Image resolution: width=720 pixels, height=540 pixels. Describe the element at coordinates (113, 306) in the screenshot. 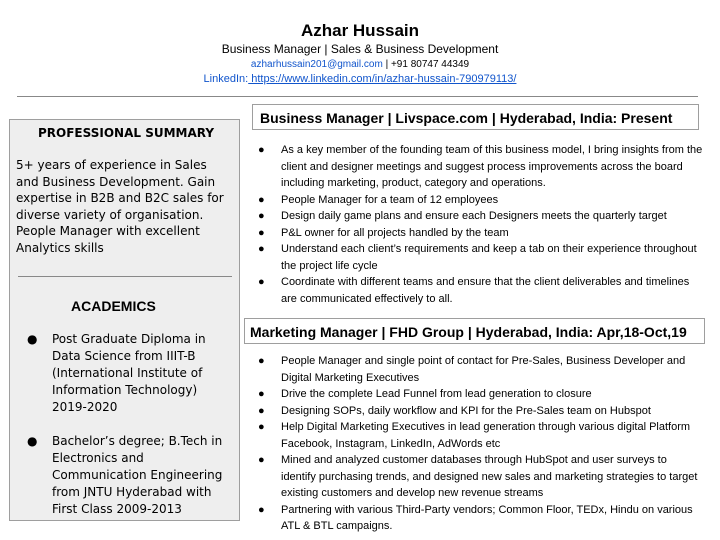

I see `academics-heading: ACADEMICS` at that location.